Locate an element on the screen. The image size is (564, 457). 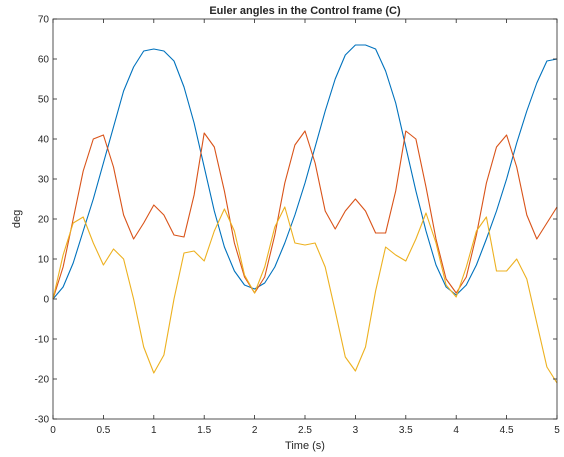
x-tick-label: 0 is located at coordinates (53, 430).